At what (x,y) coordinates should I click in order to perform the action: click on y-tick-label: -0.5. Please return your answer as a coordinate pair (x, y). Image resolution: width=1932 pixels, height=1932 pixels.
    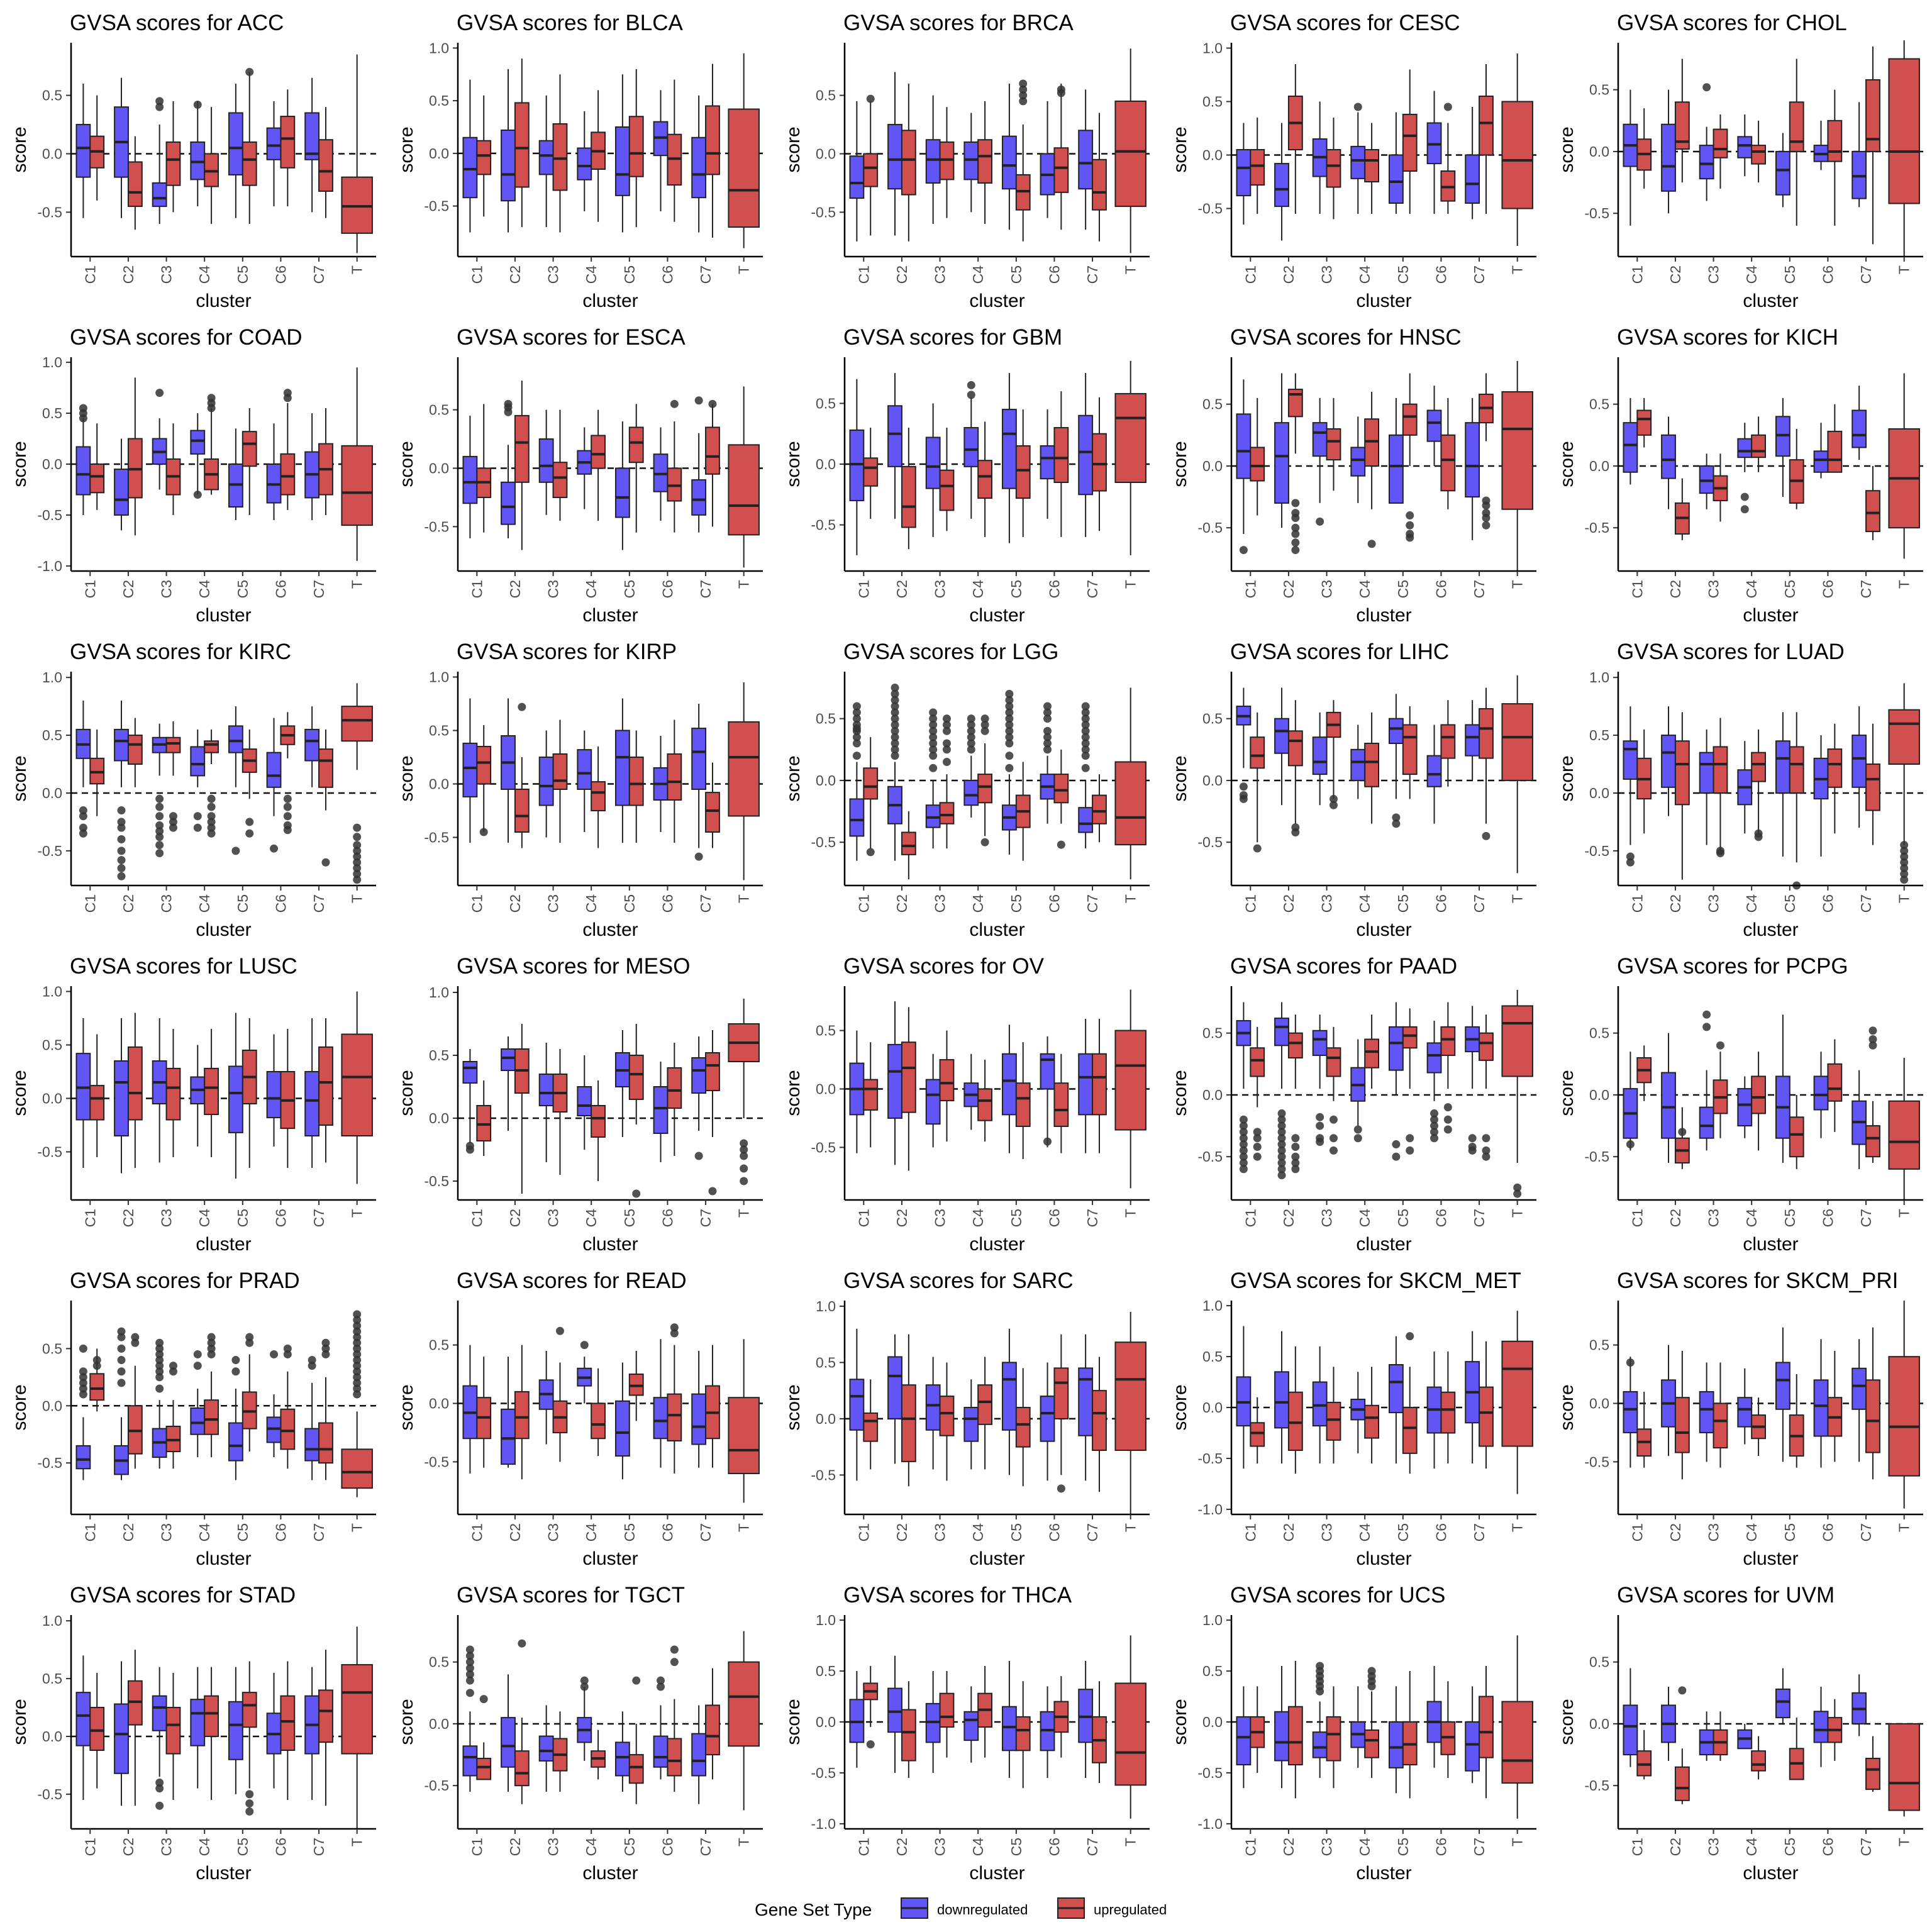
    Looking at the image, I should click on (49, 515).